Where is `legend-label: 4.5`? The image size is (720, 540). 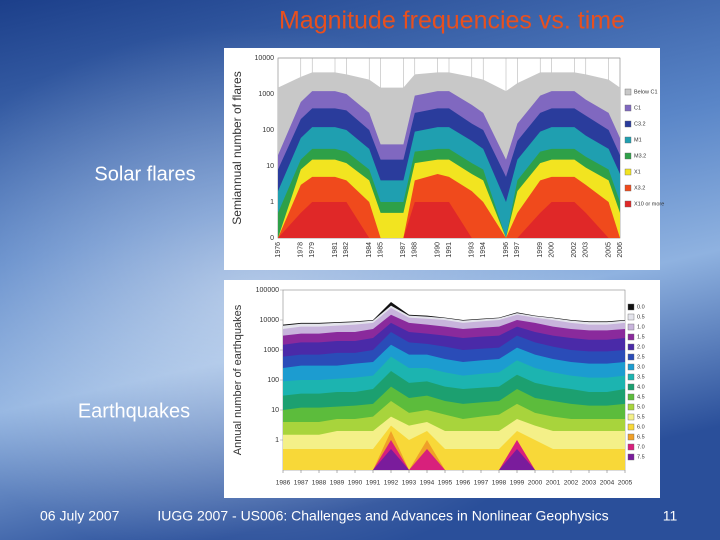
legend-label: 4.5 is located at coordinates (641, 397).